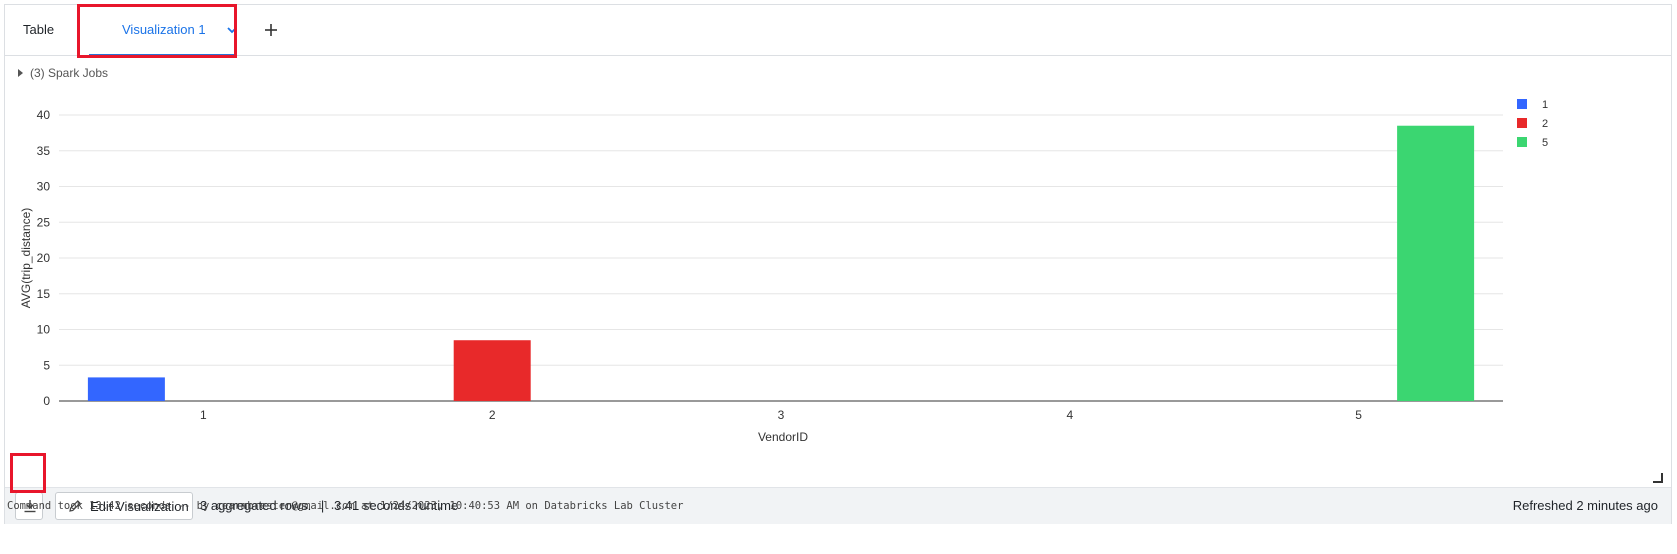 Image resolution: width=1677 pixels, height=554 pixels. What do you see at coordinates (44, 151) in the screenshot?
I see `y-tick-label: 35` at bounding box center [44, 151].